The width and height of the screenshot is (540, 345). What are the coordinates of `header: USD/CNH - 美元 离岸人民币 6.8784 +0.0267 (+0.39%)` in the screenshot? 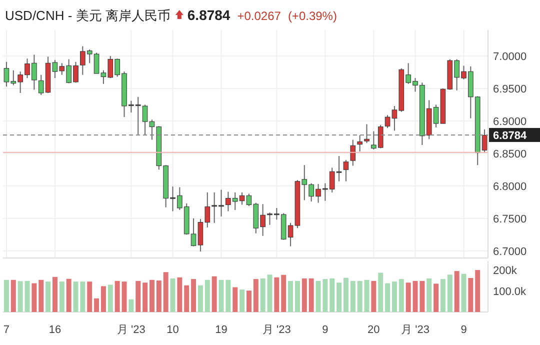 It's located at (171, 15).